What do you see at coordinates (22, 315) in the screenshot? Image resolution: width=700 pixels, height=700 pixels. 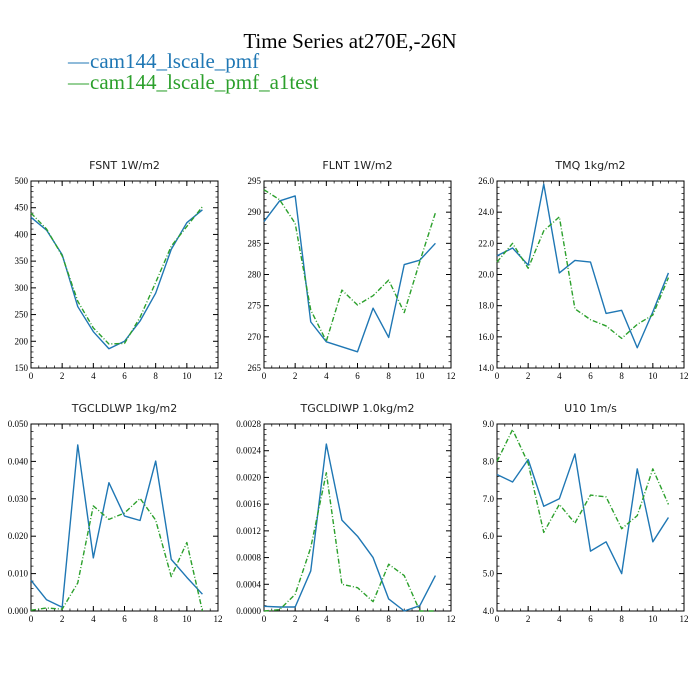 I see `y-tick-label: 250` at bounding box center [22, 315].